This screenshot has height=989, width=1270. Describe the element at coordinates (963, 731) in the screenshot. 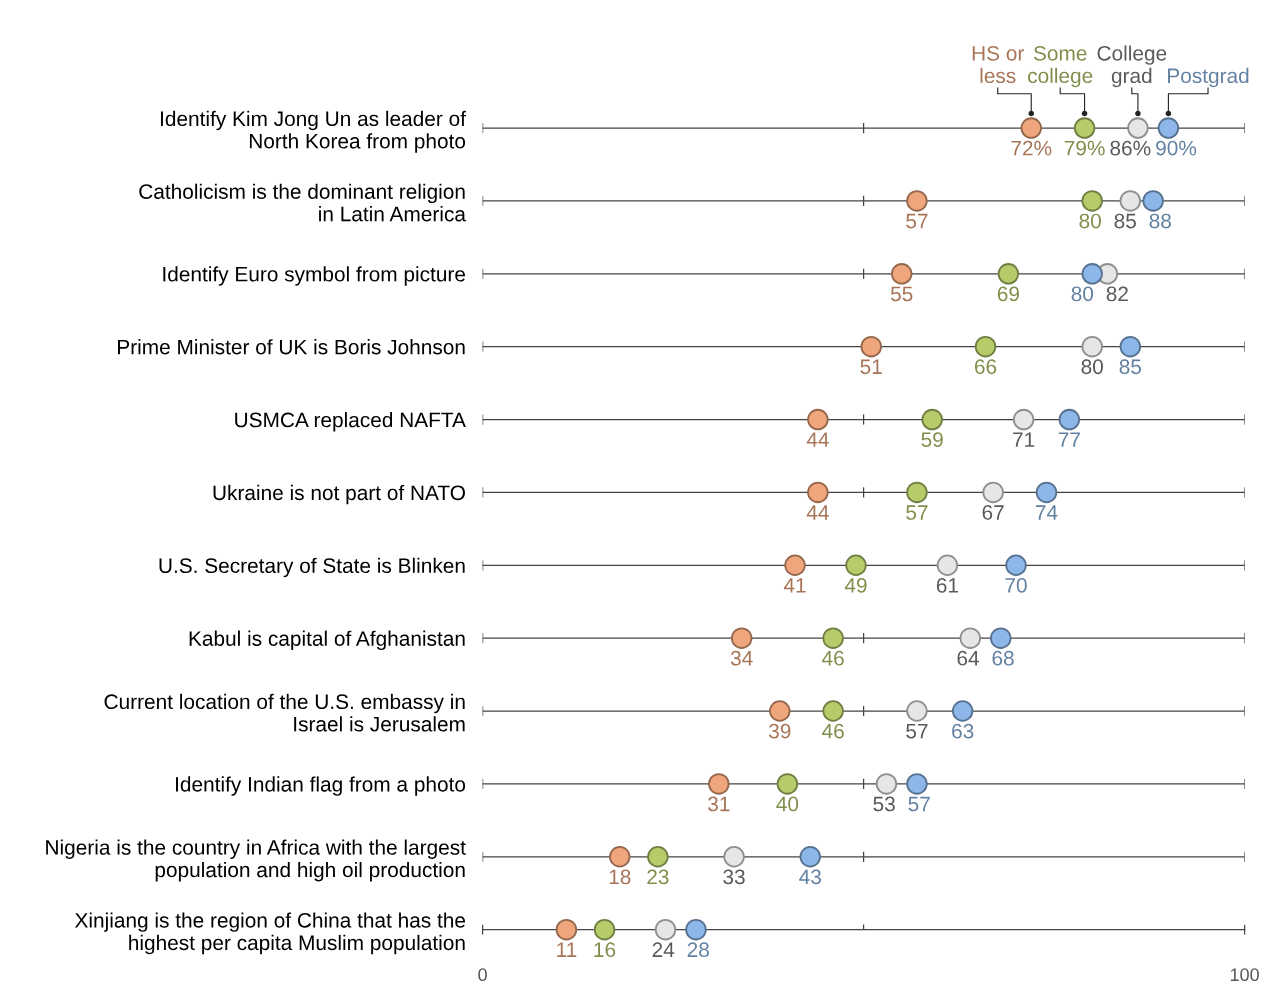

I see `data-label: 63` at that location.